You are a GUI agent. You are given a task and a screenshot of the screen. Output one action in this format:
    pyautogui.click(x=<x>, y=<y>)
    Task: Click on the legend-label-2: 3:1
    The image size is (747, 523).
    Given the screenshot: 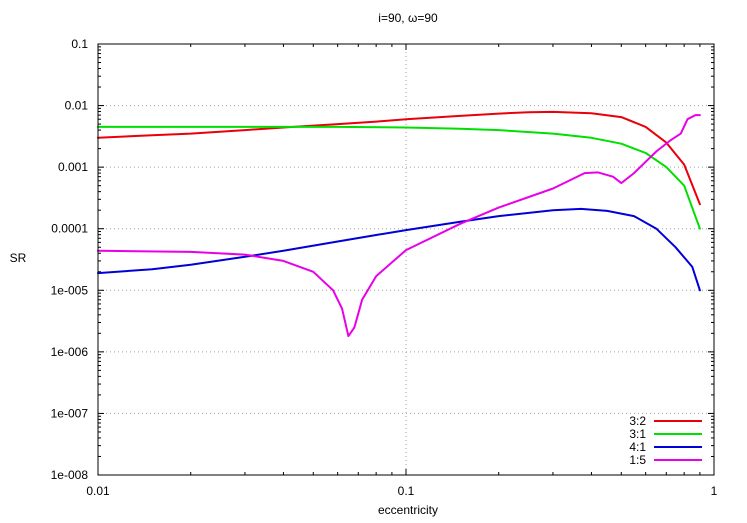 What is the action you would take?
    pyautogui.click(x=637, y=434)
    